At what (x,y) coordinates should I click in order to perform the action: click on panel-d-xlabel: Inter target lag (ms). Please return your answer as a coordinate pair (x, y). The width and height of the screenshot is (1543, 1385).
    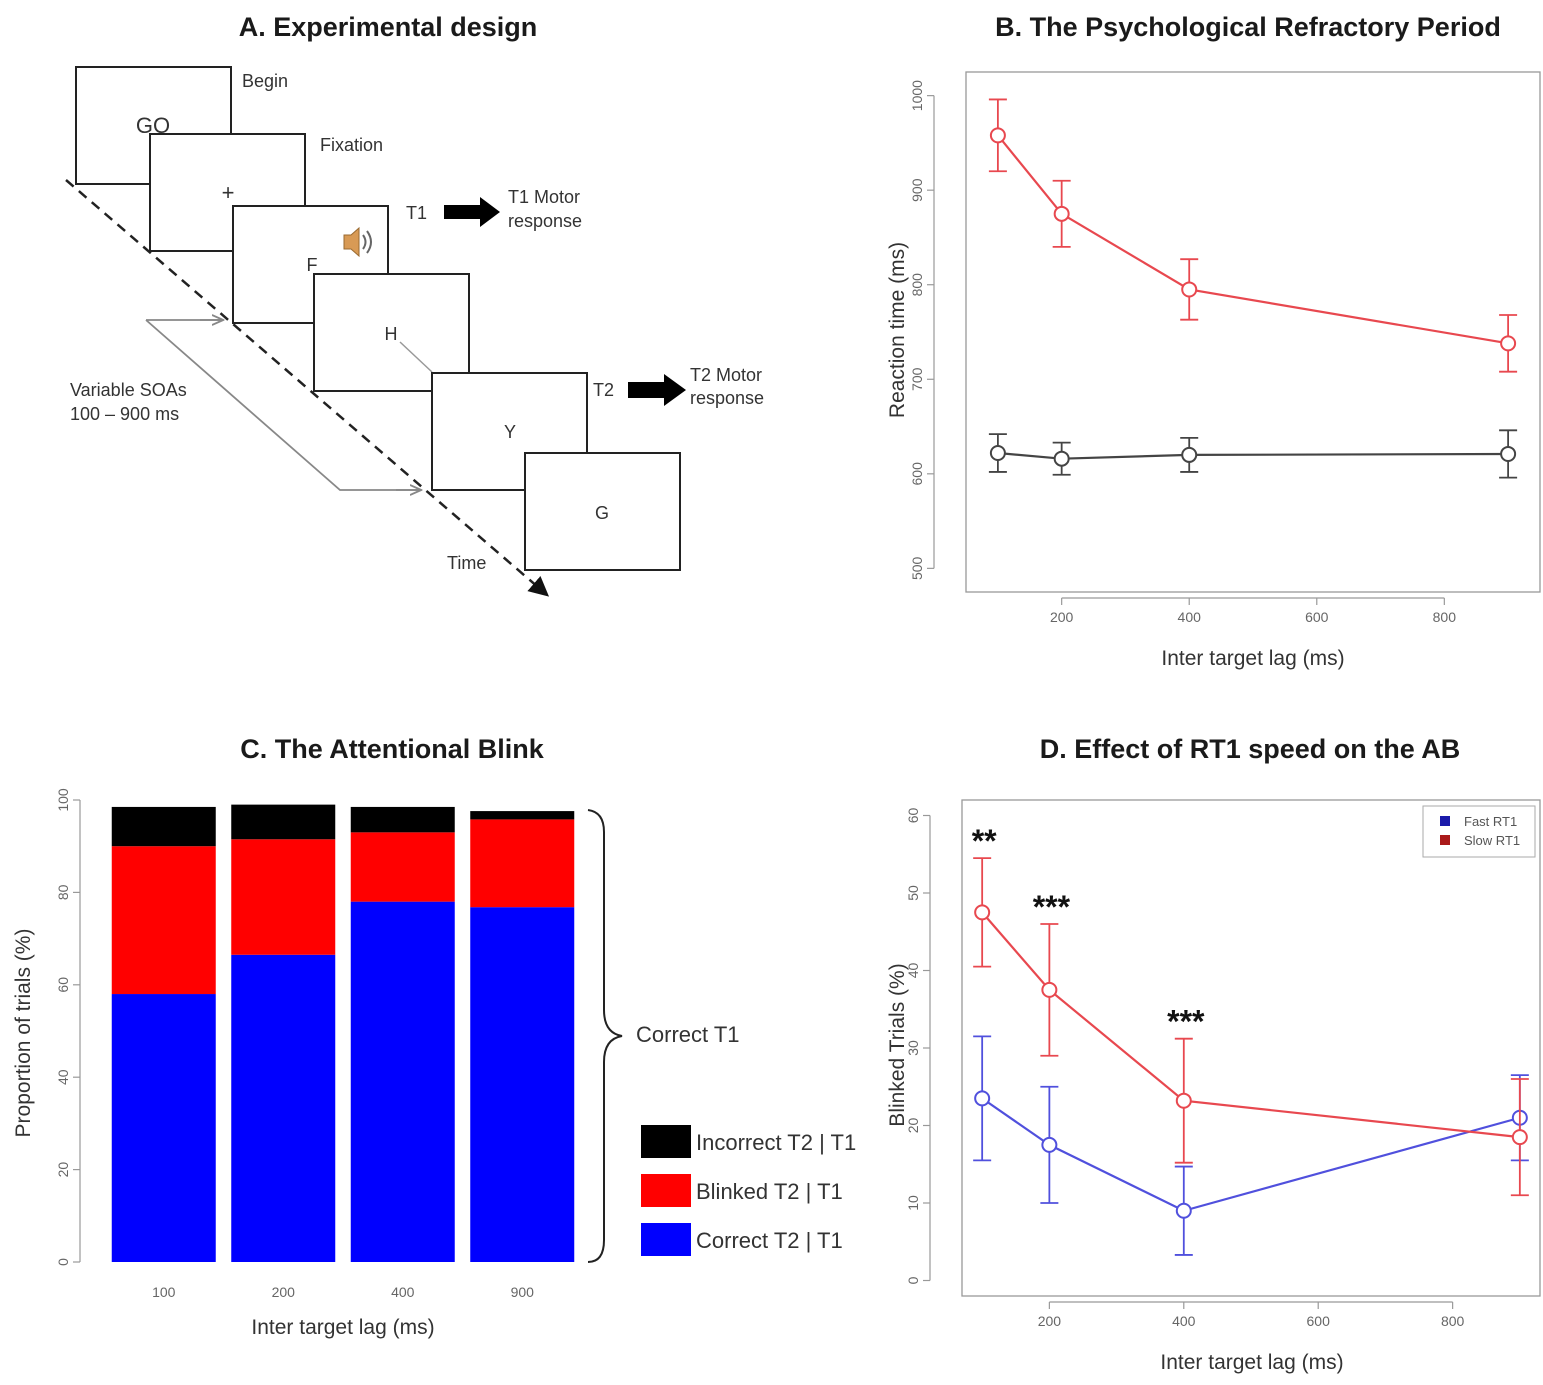
    Looking at the image, I should click on (1251, 1362).